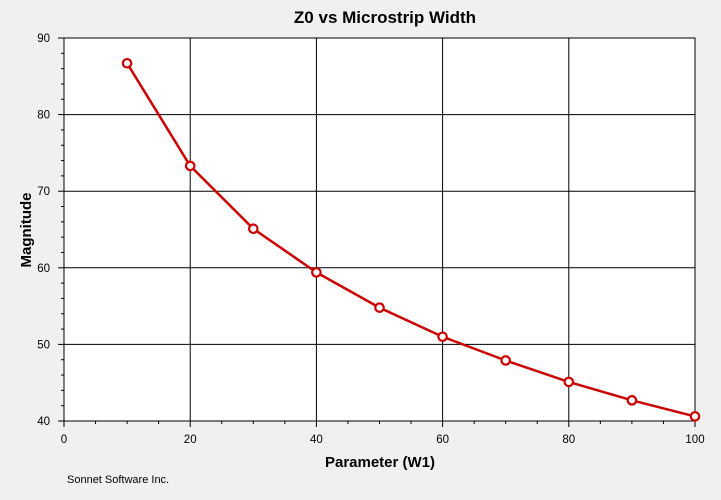 The image size is (721, 500). Describe the element at coordinates (385, 17) in the screenshot. I see `chart-title: Z0 vs Microstrip Width` at that location.